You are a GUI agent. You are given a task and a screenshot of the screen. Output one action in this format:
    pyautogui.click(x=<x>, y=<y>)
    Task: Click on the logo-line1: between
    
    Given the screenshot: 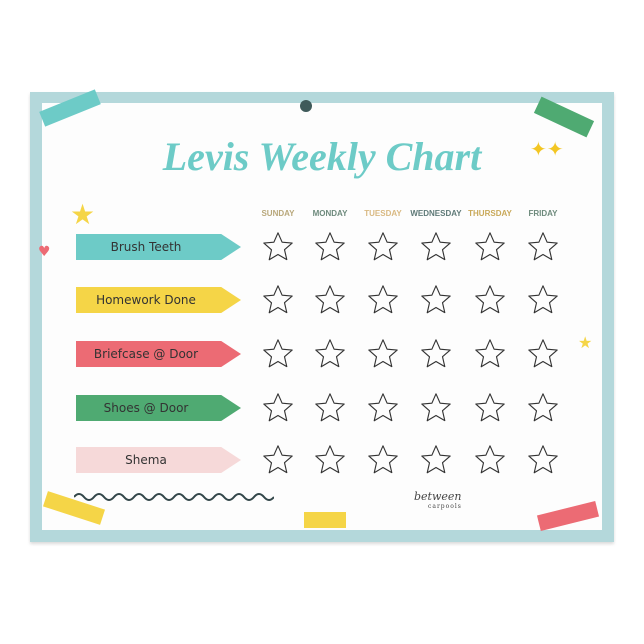 What is the action you would take?
    pyautogui.click(x=438, y=496)
    